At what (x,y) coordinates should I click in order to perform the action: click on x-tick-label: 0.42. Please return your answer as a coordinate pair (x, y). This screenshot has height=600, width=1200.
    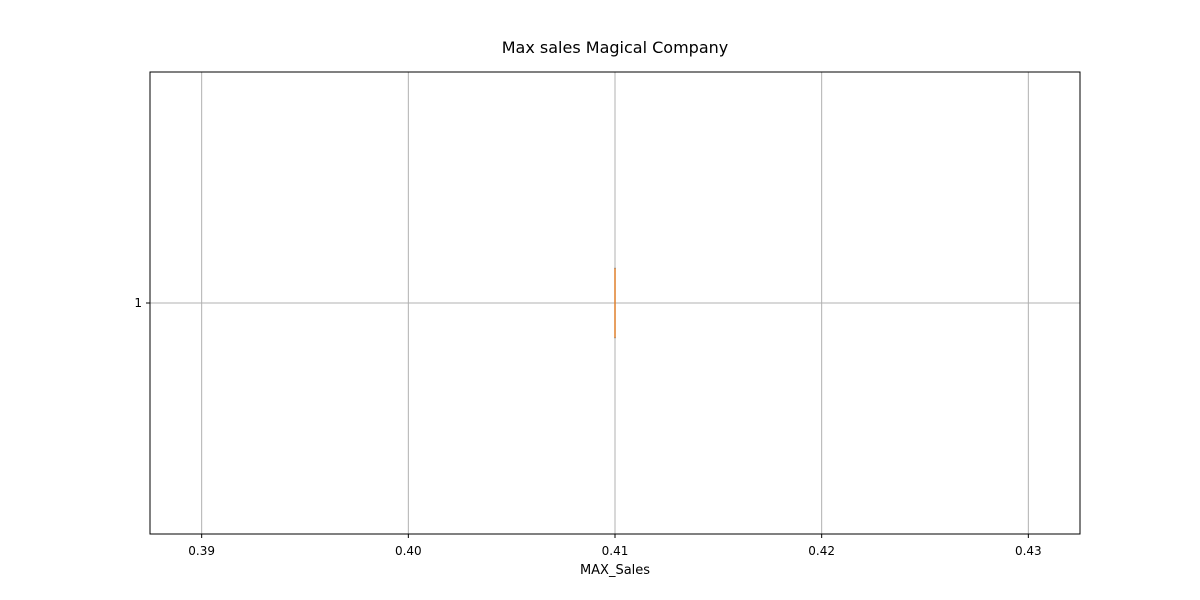
    Looking at the image, I should click on (821, 551).